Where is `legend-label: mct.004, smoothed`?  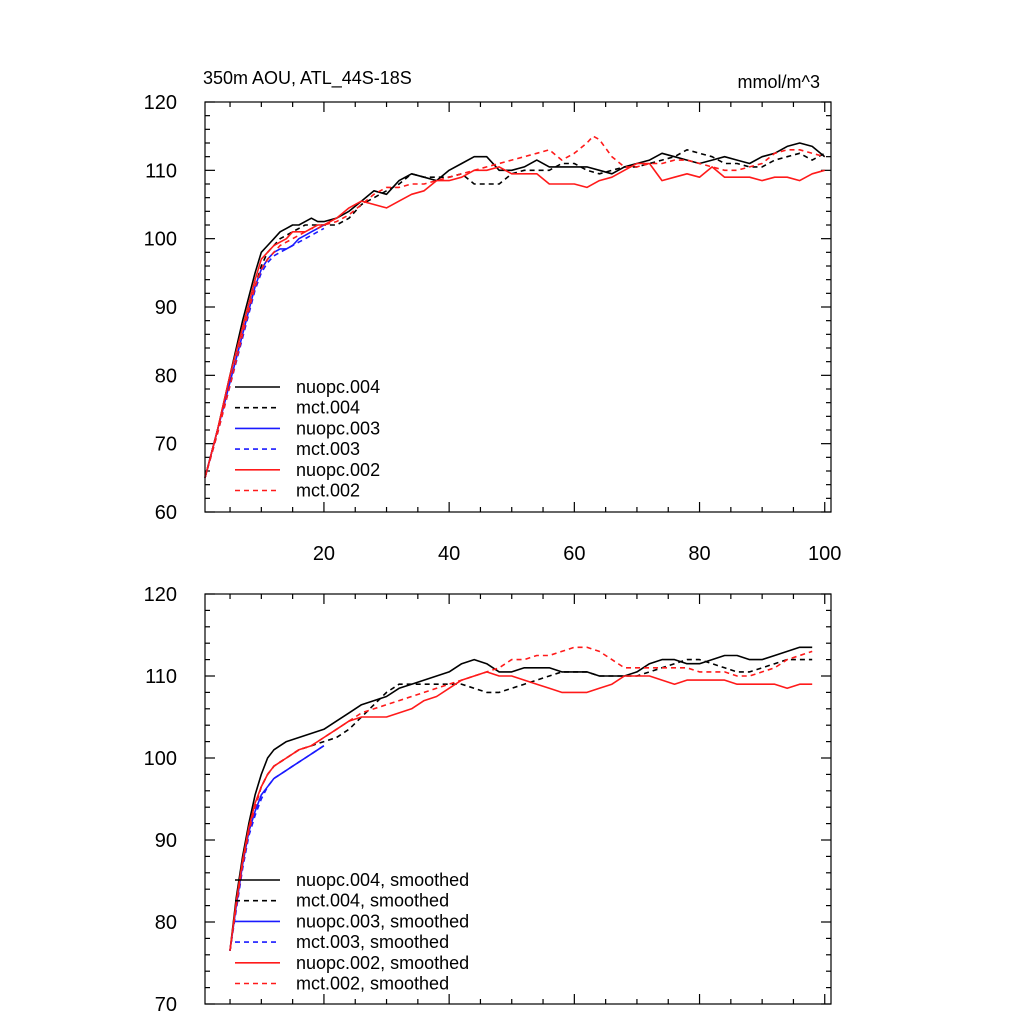
legend-label: mct.004, smoothed is located at coordinates (372, 901).